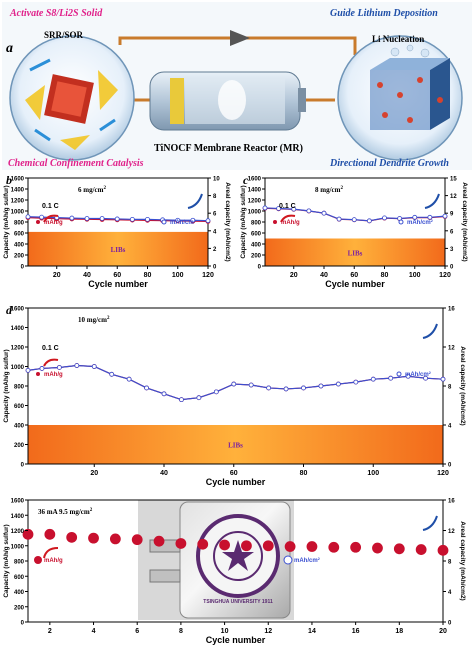 The width and height of the screenshot is (474, 647). Describe the element at coordinates (451, 502) in the screenshot. I see `y-tick-label-right: 16` at that location.